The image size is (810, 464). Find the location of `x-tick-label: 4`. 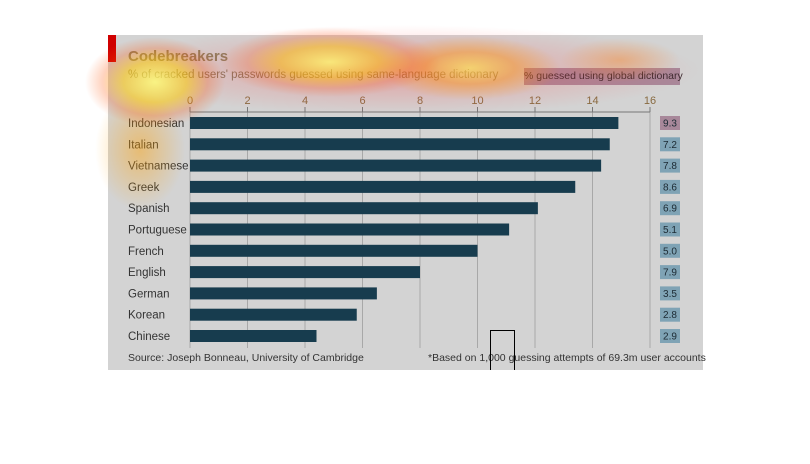

x-tick-label: 4 is located at coordinates (305, 101).